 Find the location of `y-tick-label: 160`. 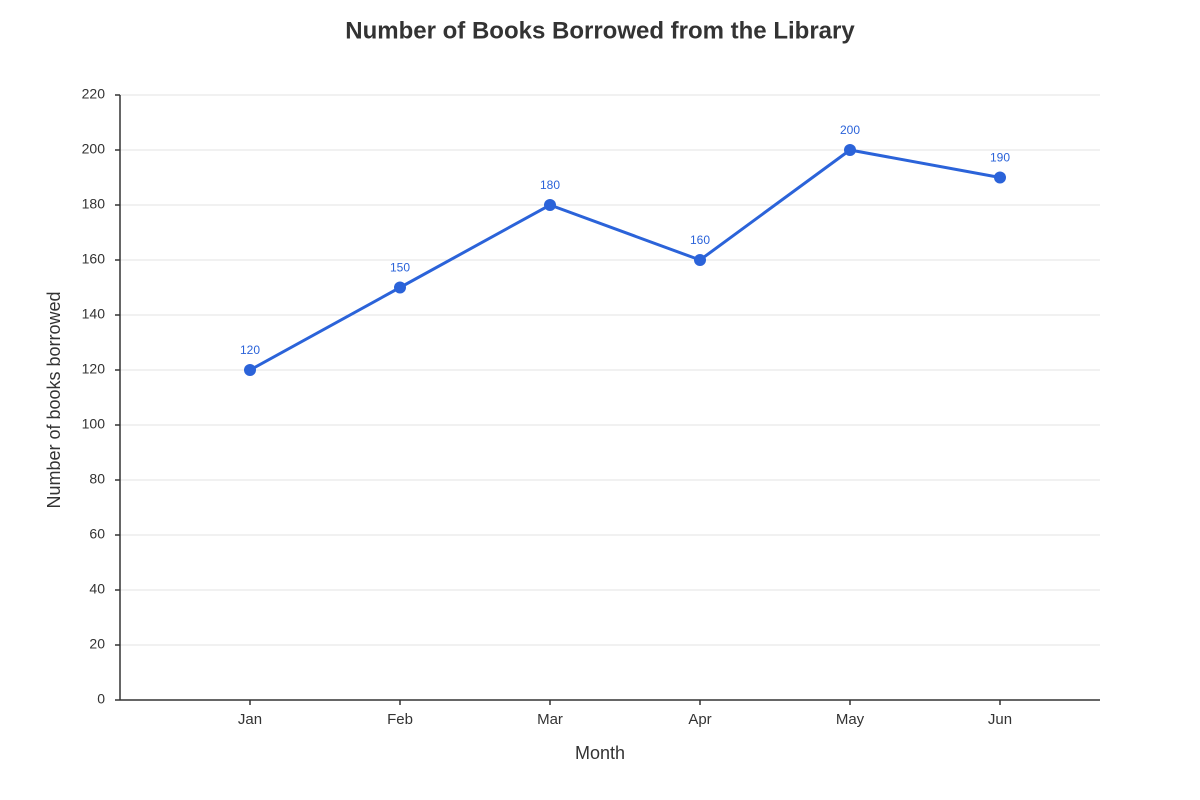

y-tick-label: 160 is located at coordinates (94, 259).